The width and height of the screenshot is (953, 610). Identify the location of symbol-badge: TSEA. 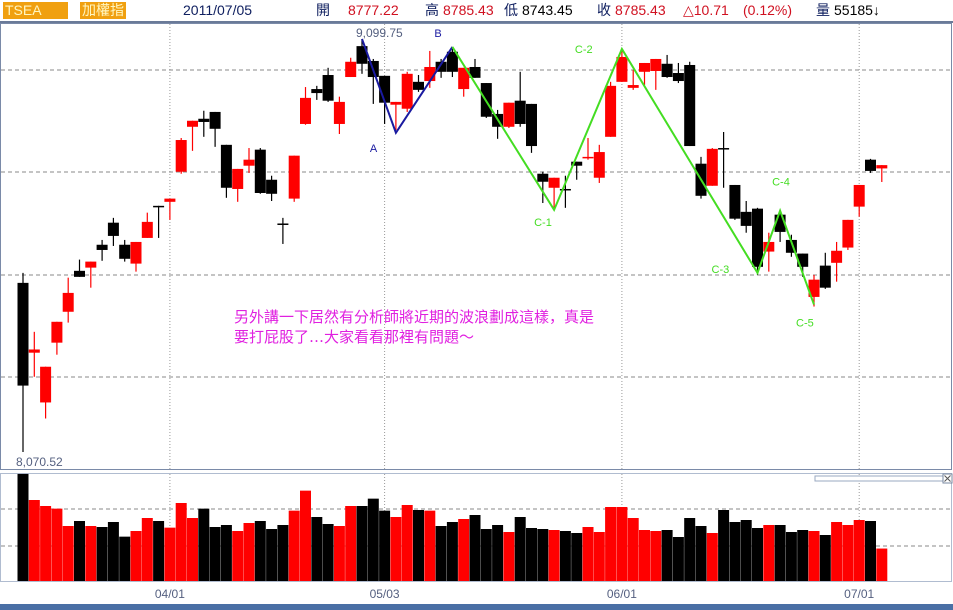
(35, 10).